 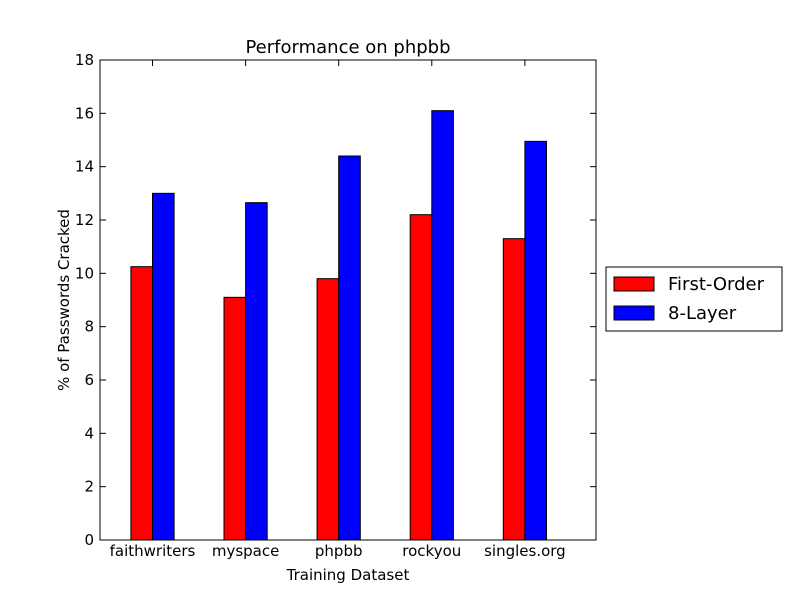 I want to click on y-tick-label: 10, so click(x=84, y=273).